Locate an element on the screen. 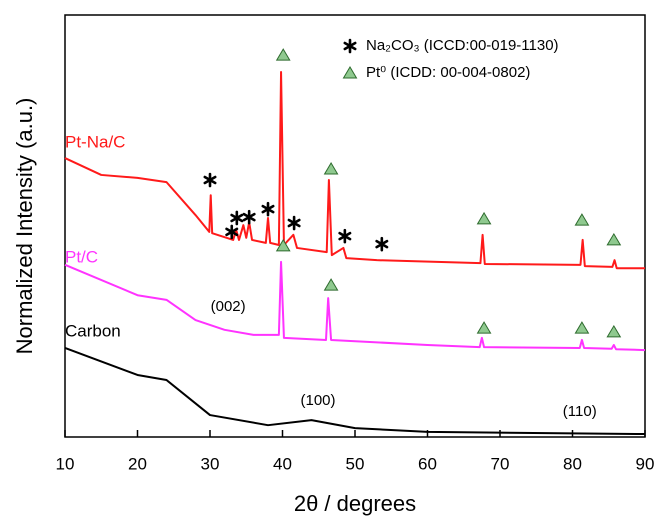 The image size is (660, 523). x-tick-label: 70 is located at coordinates (500, 463).